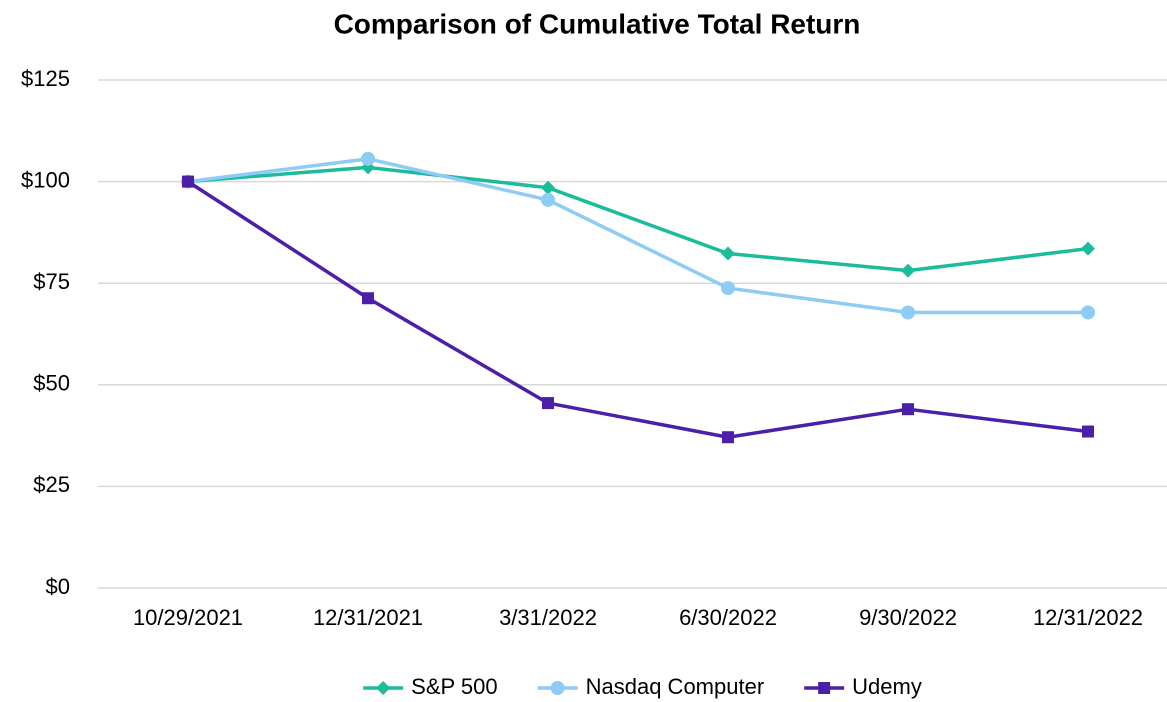  What do you see at coordinates (1088, 617) in the screenshot?
I see `x-tick-label: 12/31/2022` at bounding box center [1088, 617].